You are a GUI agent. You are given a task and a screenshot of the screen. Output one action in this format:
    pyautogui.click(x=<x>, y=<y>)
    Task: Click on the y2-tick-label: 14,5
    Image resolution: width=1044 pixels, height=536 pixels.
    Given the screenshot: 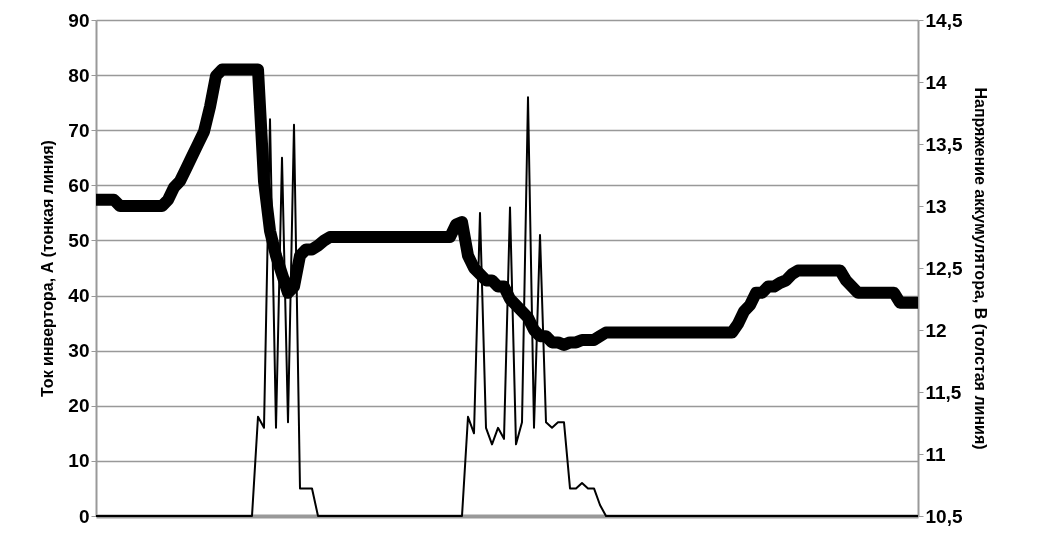 What is the action you would take?
    pyautogui.click(x=944, y=20)
    